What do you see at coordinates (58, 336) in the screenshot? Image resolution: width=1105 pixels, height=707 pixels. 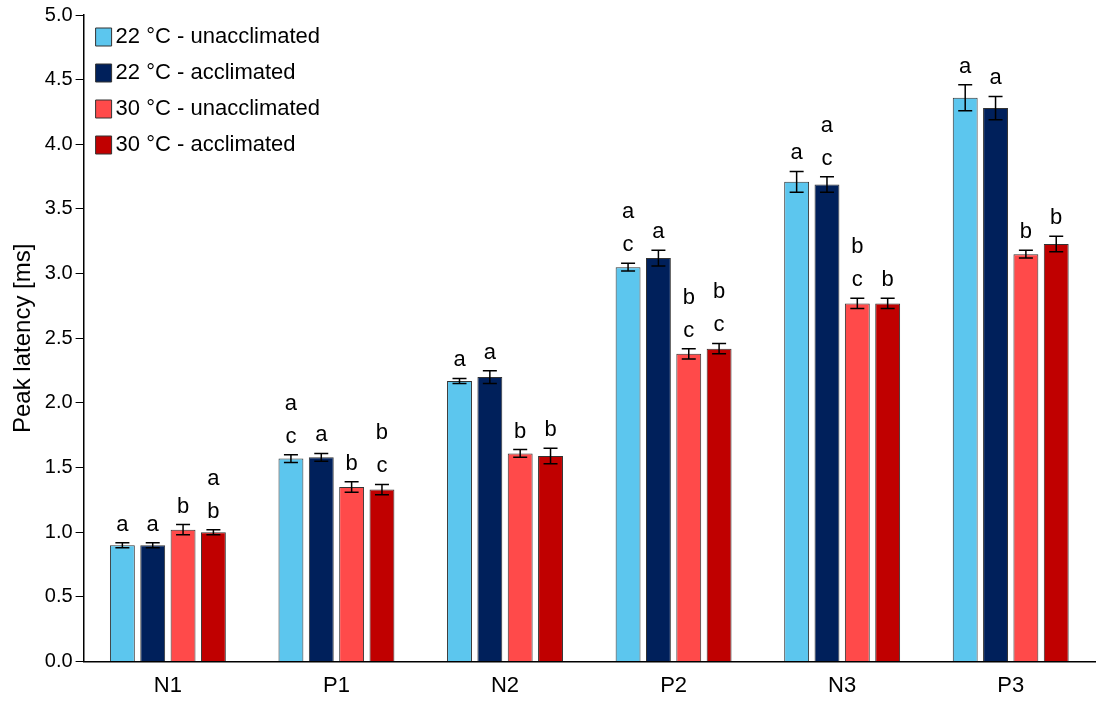 I see `y-tick-label: 2.5` at bounding box center [58, 336].